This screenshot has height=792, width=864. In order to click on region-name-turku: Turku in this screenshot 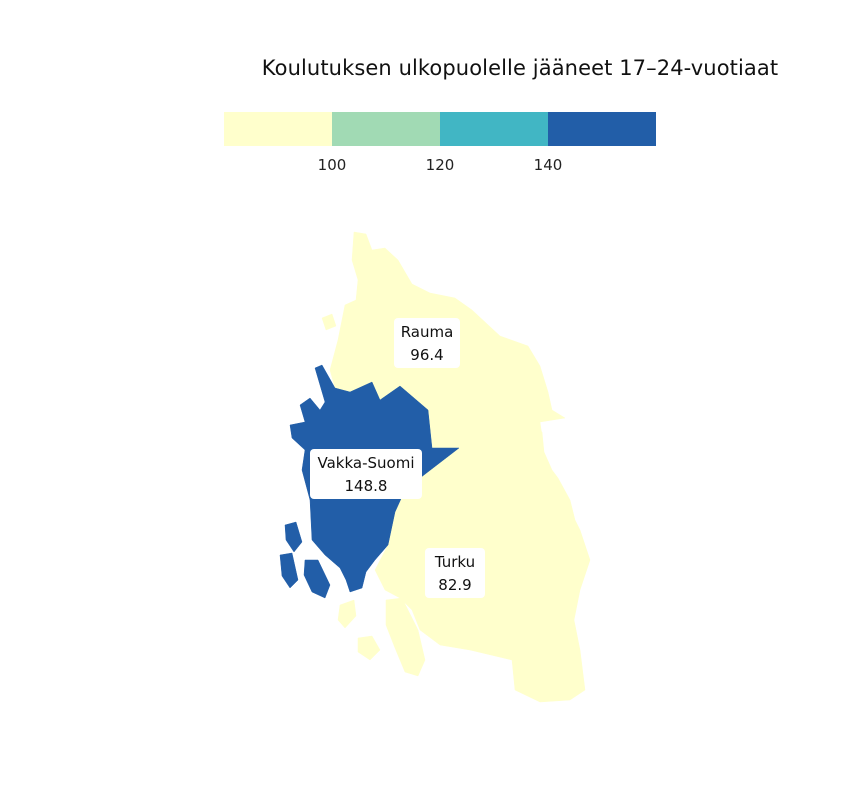, I will do `click(454, 562)`.